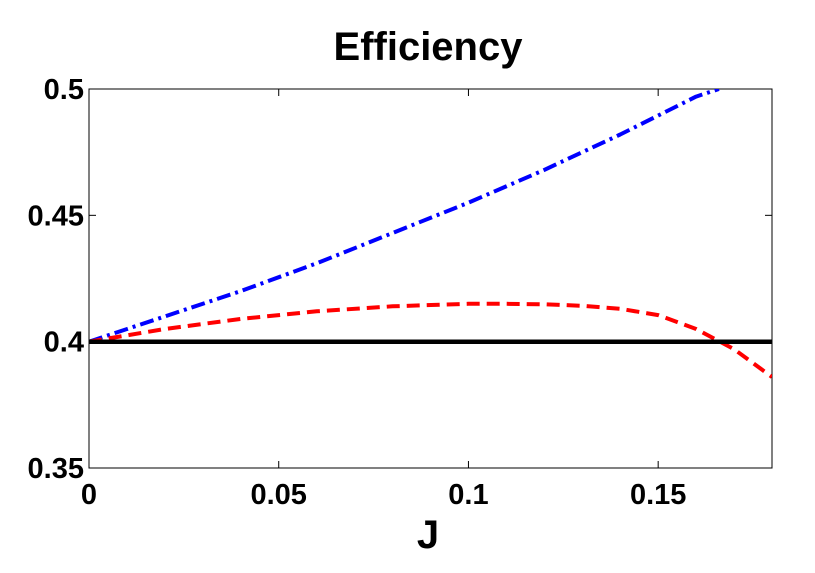 The height and width of the screenshot is (573, 815). I want to click on y-tick-label: 0.4, so click(64, 343).